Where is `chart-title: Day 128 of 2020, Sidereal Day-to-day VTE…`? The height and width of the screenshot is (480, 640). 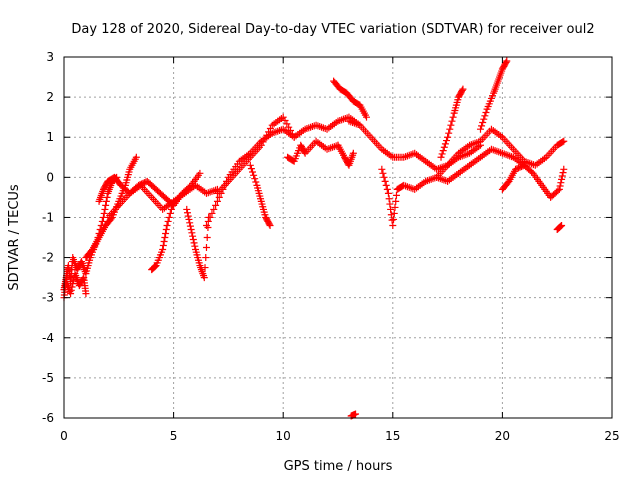 chart-title: Day 128 of 2020, Sidereal Day-to-day VTE… is located at coordinates (332, 29).